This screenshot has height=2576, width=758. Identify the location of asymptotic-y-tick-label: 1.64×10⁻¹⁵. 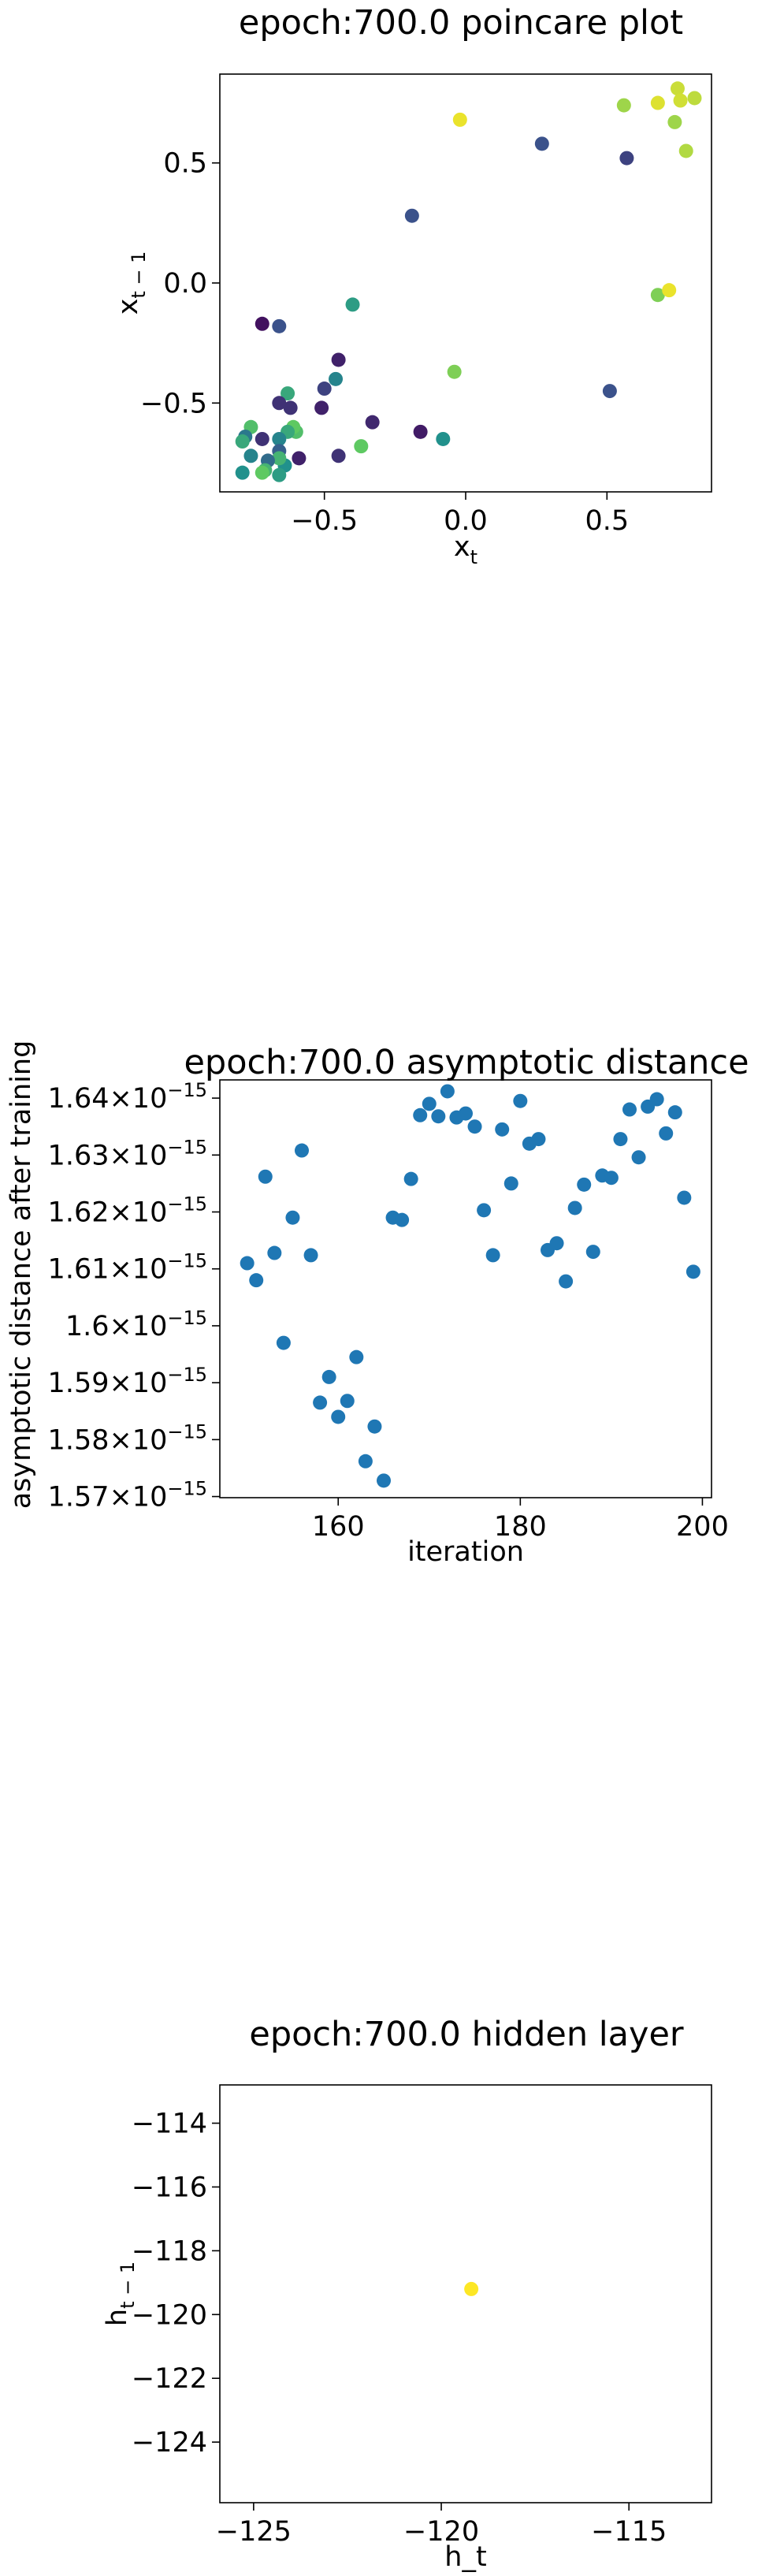
(127, 1097).